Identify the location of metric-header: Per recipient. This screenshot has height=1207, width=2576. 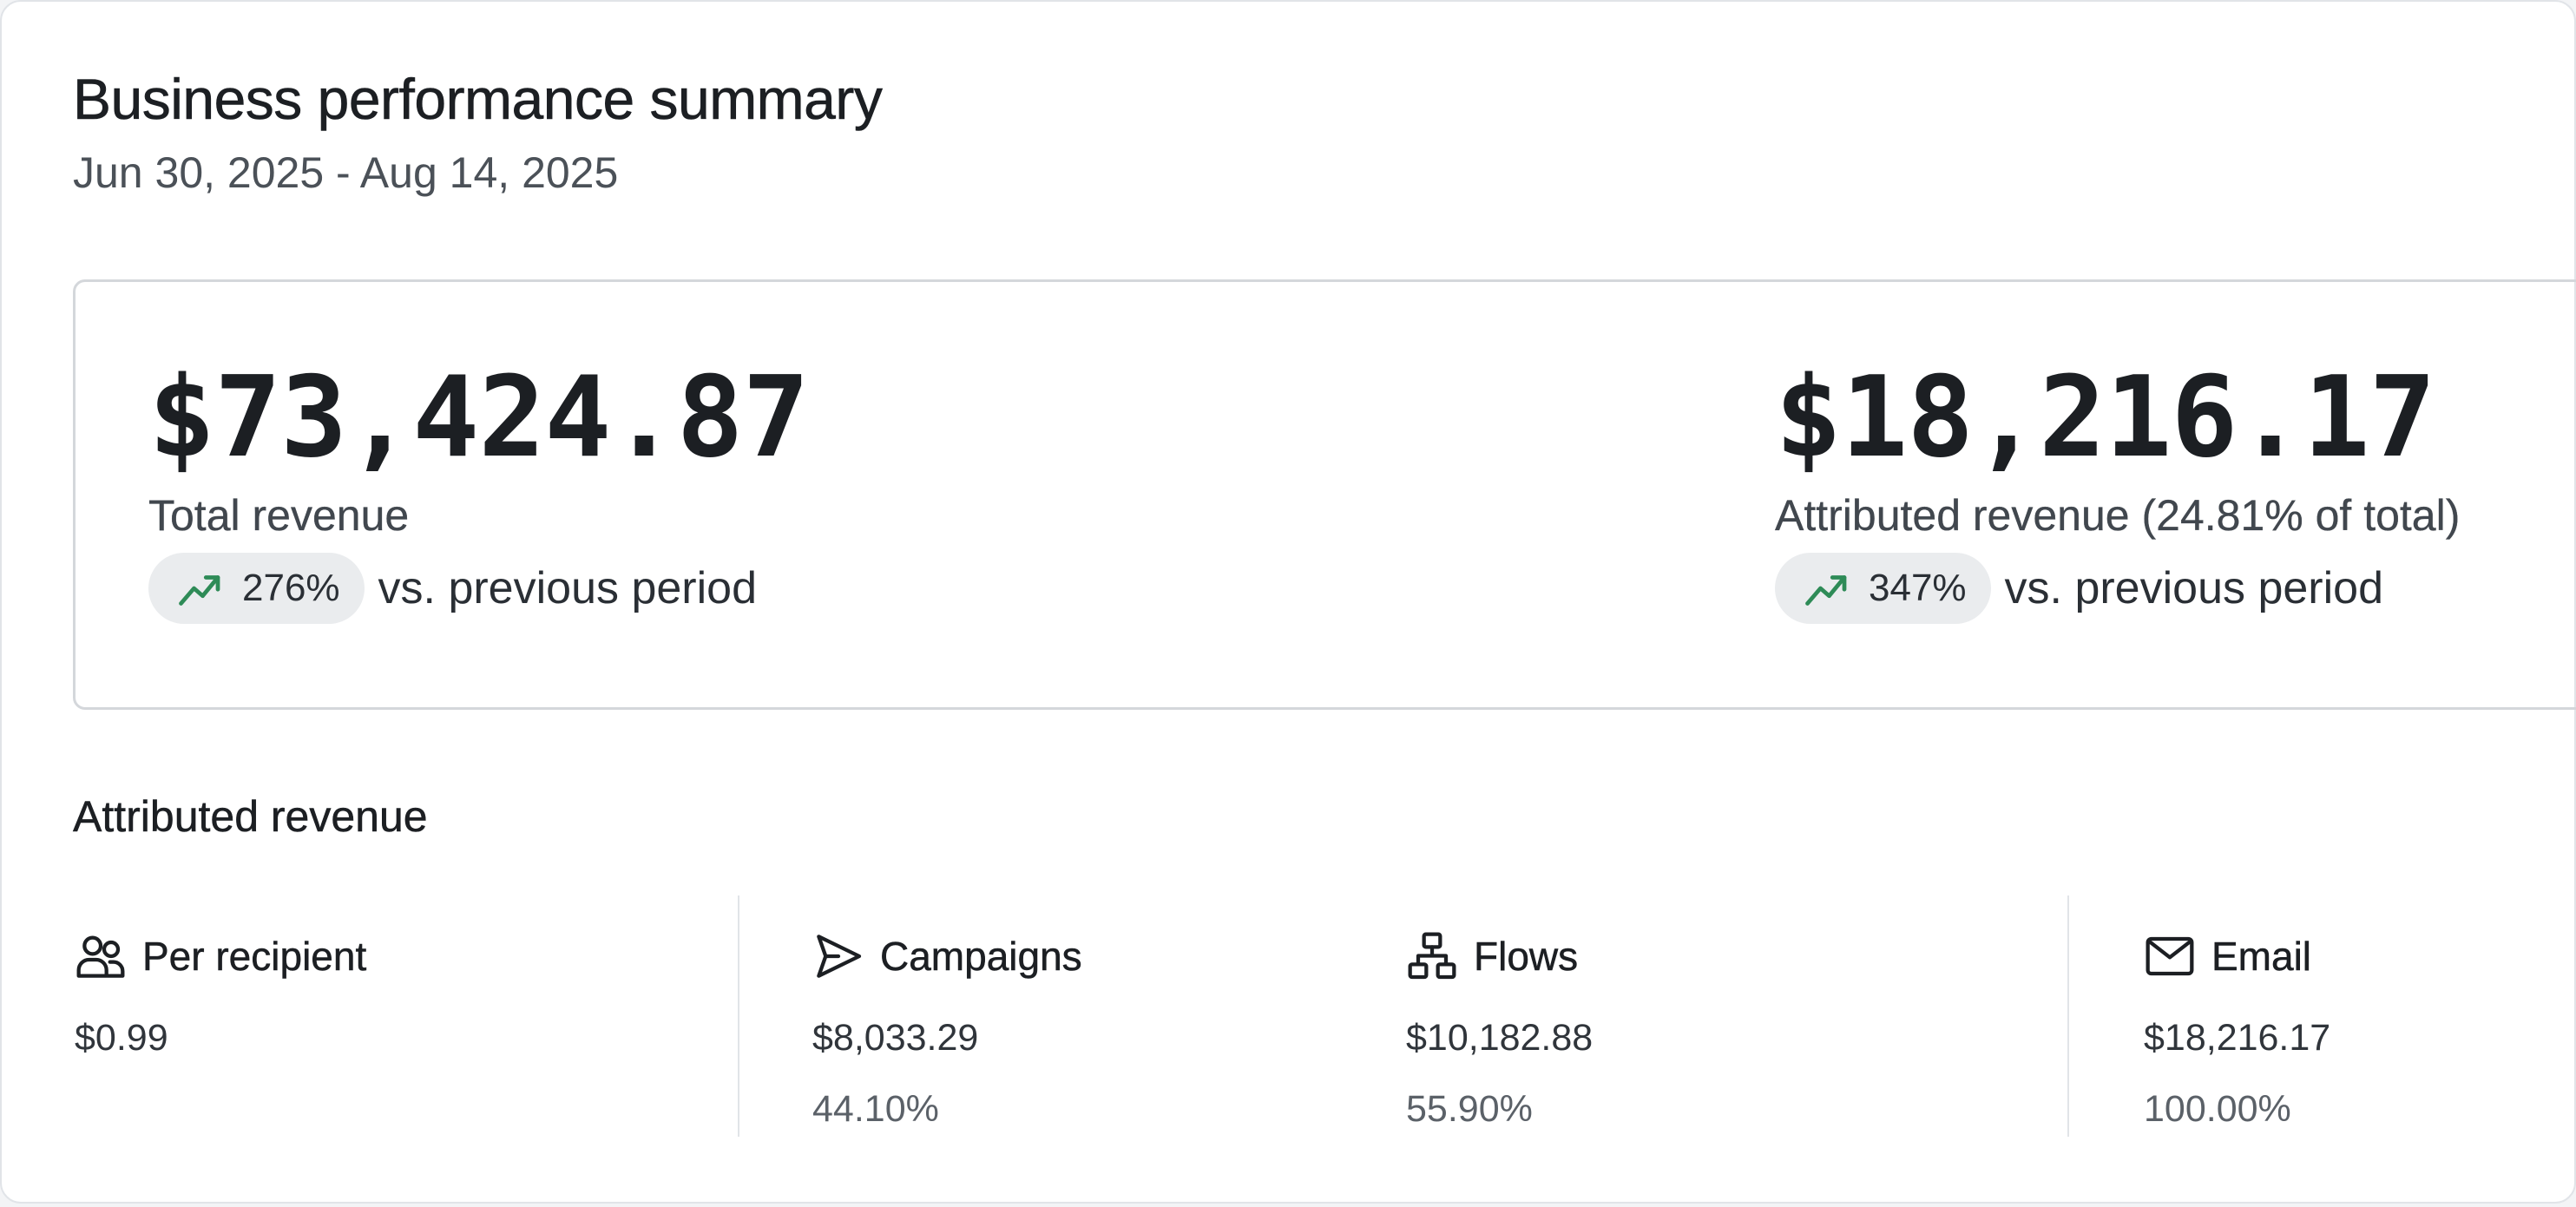
(219, 956).